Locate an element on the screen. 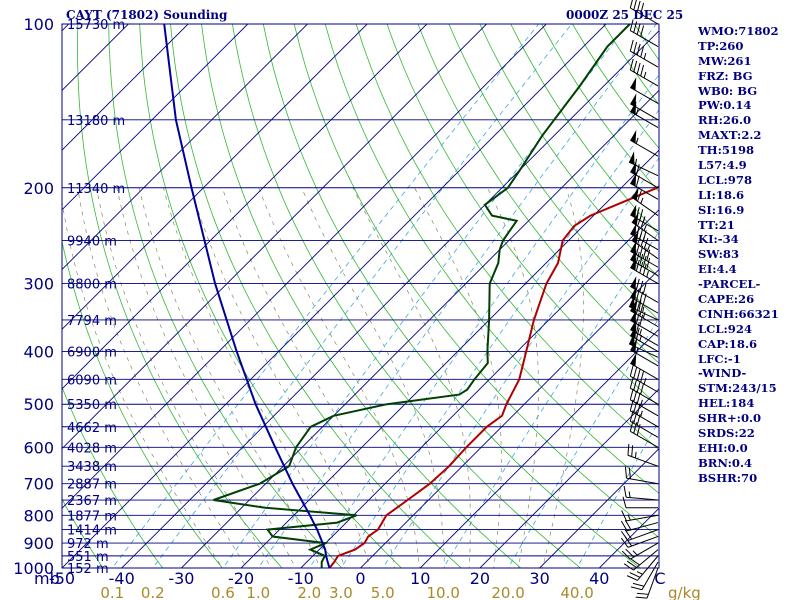 The height and width of the screenshot is (600, 800). pressure-tick-label: 300 is located at coordinates (38, 284).